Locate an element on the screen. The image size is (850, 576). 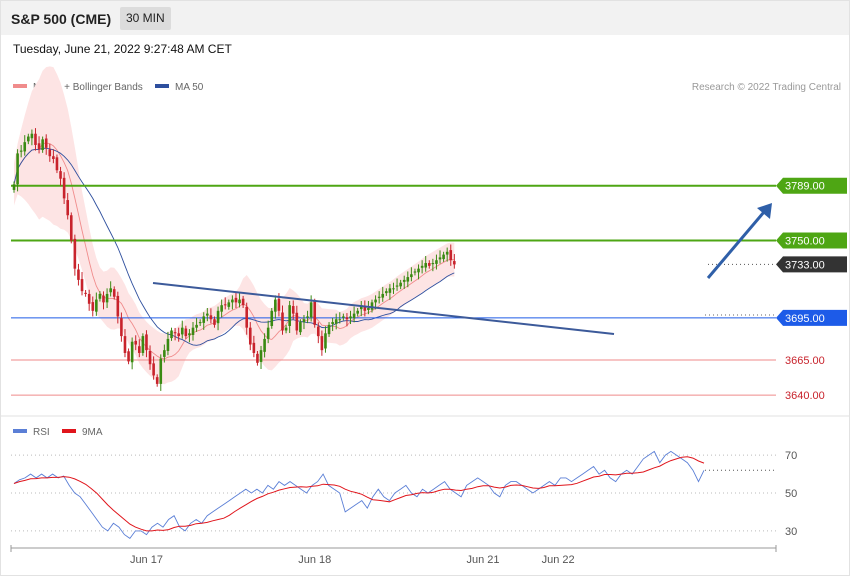
level-tag-3733.00 is located at coordinates (811, 264).